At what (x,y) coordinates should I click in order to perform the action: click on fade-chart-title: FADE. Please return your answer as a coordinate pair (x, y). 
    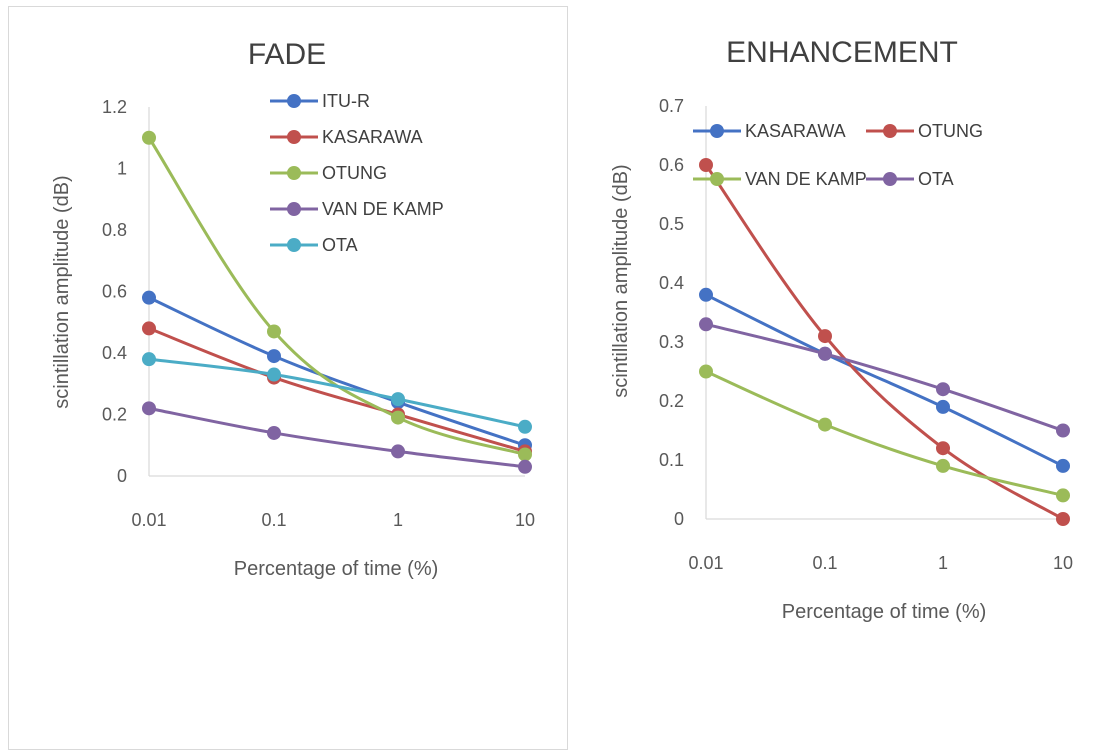
    Looking at the image, I should click on (287, 54).